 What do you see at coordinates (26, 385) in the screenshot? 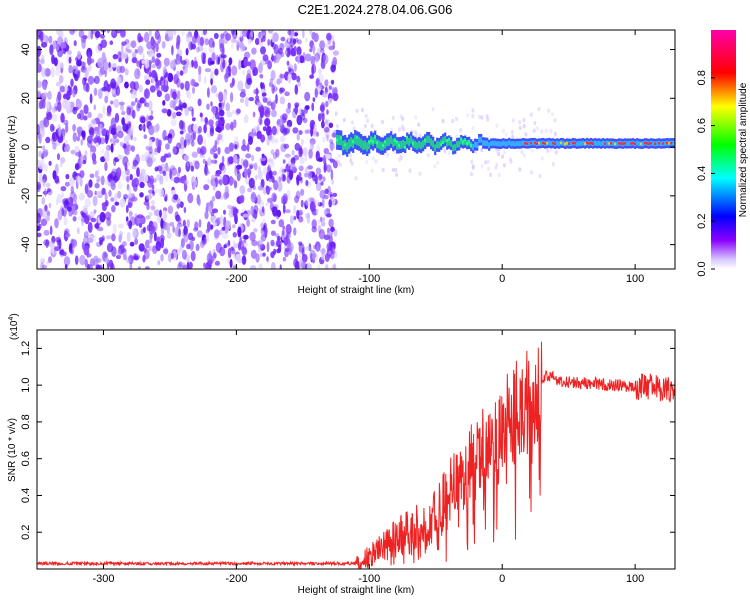
I see `snr-y-tick-label: 1.0` at bounding box center [26, 385].